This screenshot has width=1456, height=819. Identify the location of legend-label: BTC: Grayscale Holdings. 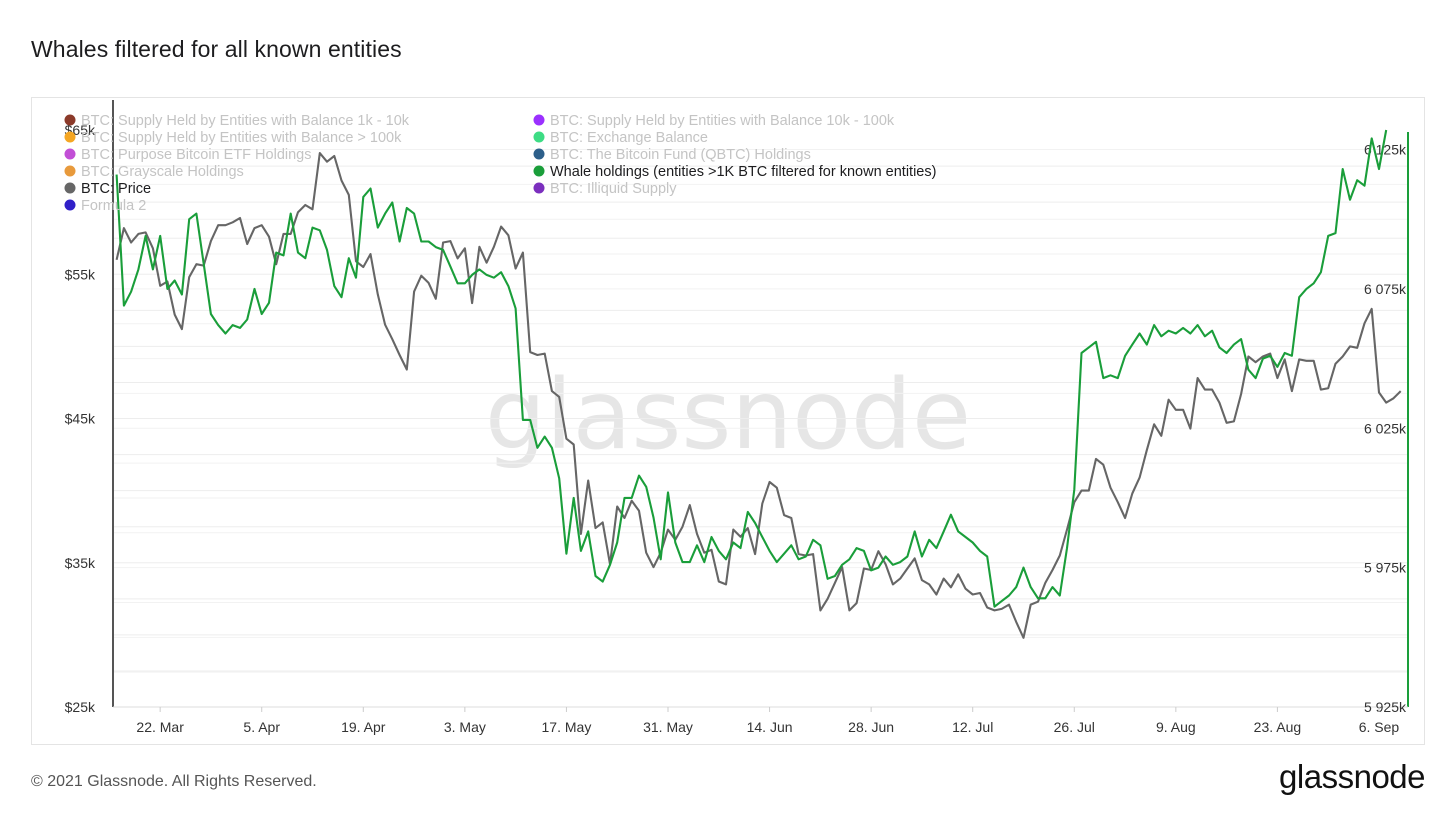
(162, 172).